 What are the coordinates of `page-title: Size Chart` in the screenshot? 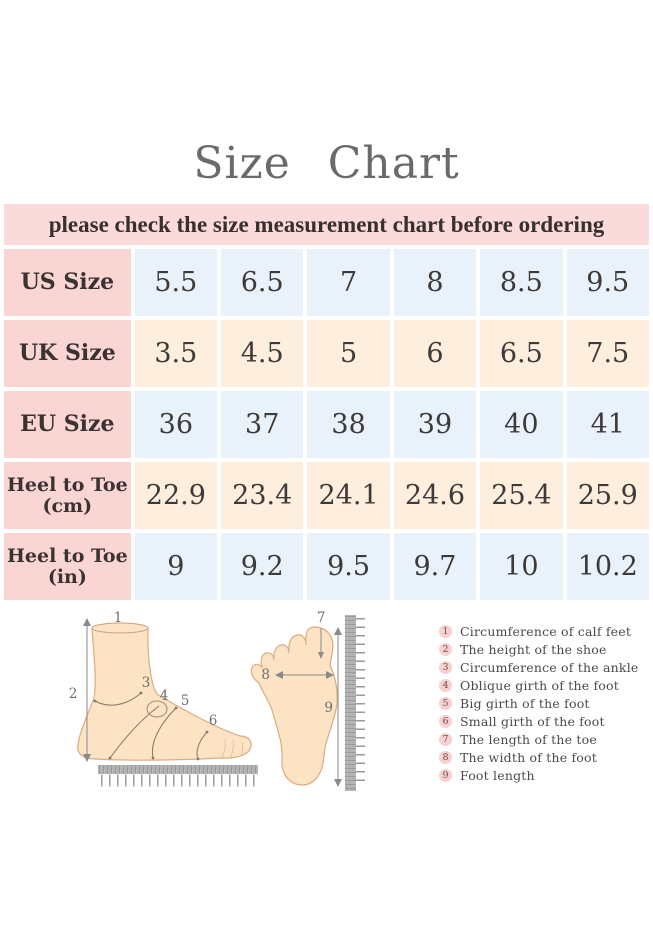 It's located at (326, 163).